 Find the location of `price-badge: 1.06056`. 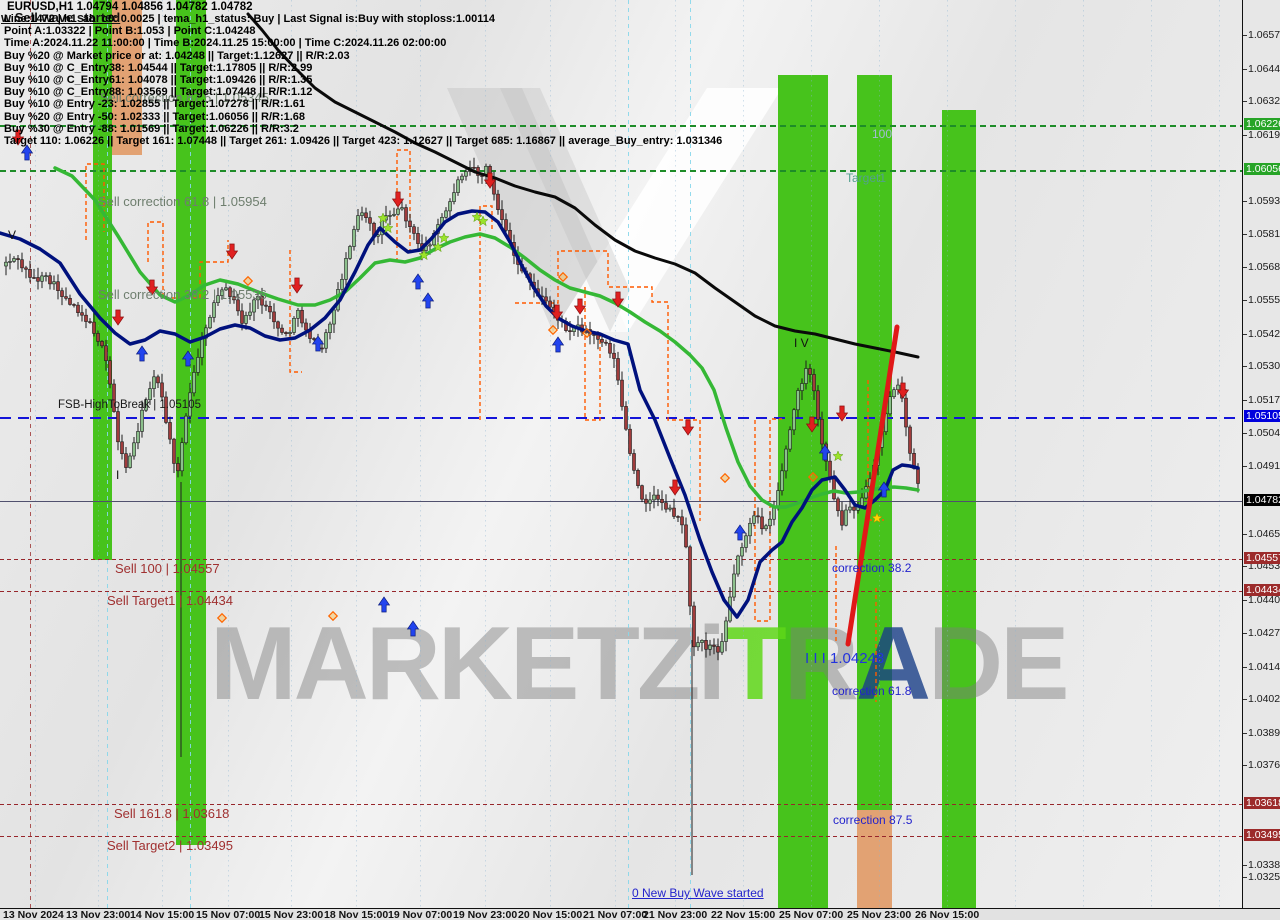

price-badge: 1.06056 is located at coordinates (1262, 169).